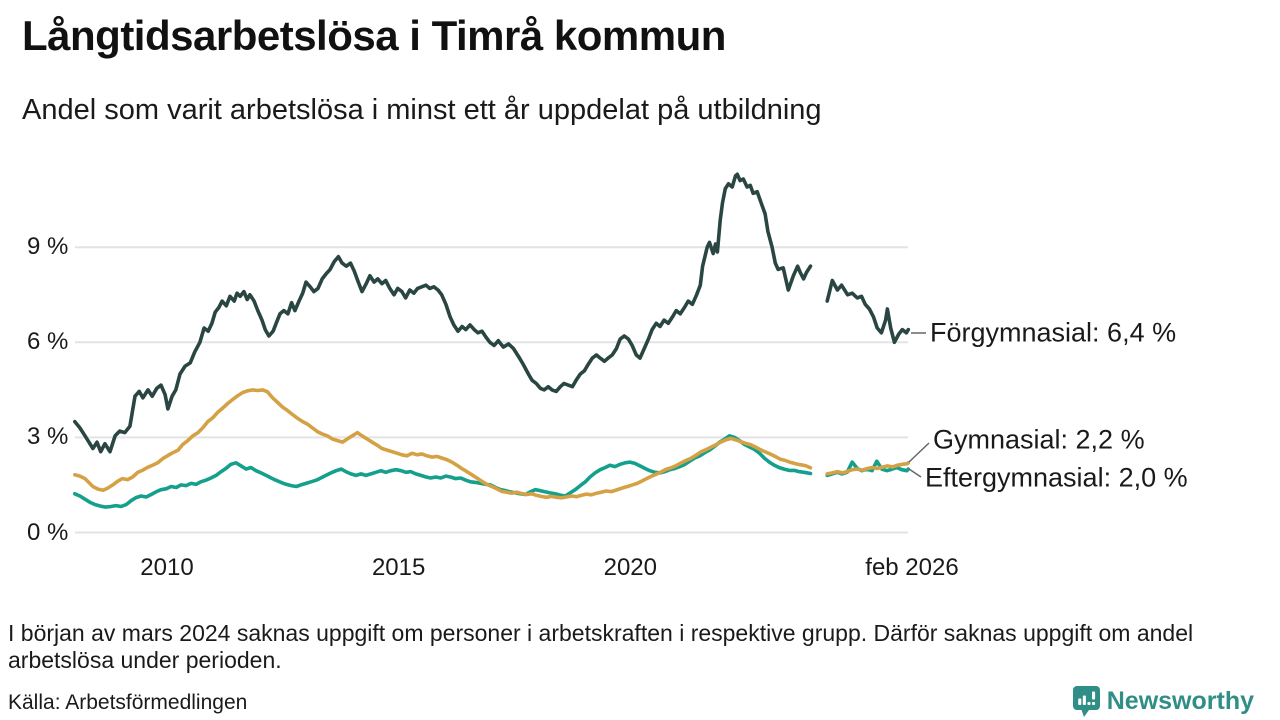 Image resolution: width=1280 pixels, height=720 pixels. What do you see at coordinates (1086, 701) in the screenshot?
I see `newsworthy-logo-icon` at bounding box center [1086, 701].